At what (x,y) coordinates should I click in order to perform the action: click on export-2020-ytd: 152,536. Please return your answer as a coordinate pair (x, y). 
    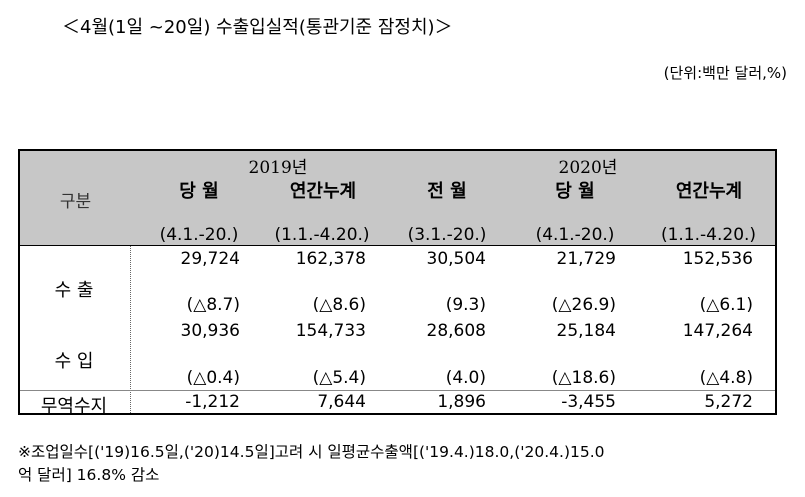
    Looking at the image, I should click on (717, 259).